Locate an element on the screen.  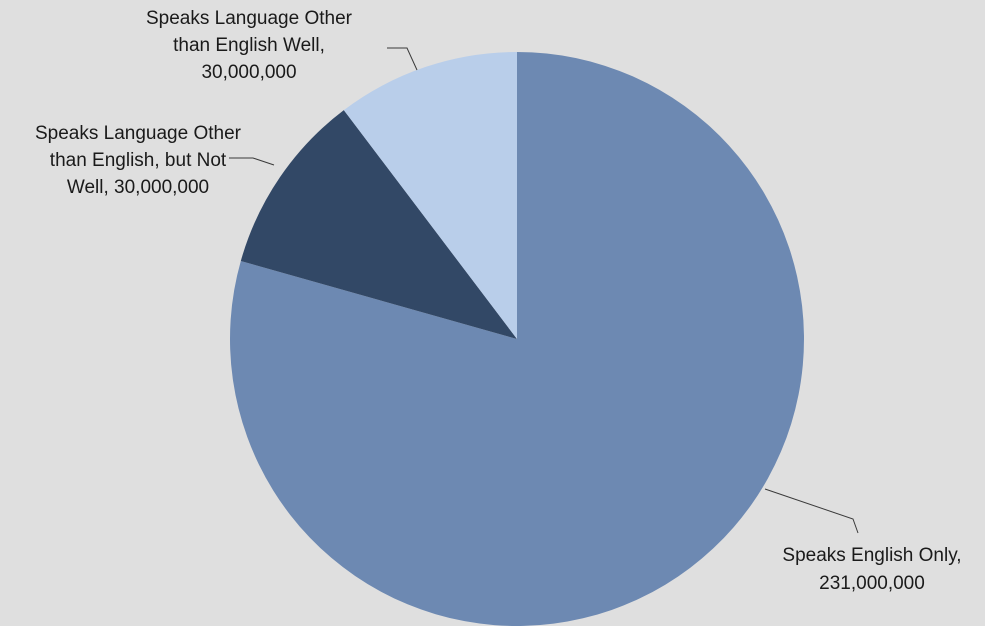
data-label-speaks-english-only: Speaks English Only, 231,000,000 is located at coordinates (871, 569).